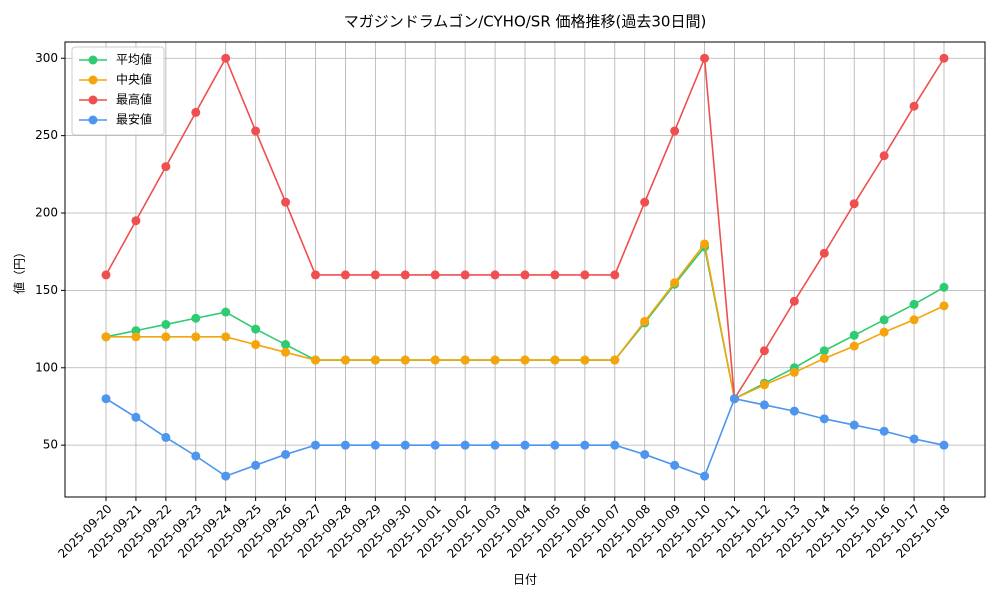  Describe the element at coordinates (46, 290) in the screenshot. I see `y-tick-label: 150` at that location.